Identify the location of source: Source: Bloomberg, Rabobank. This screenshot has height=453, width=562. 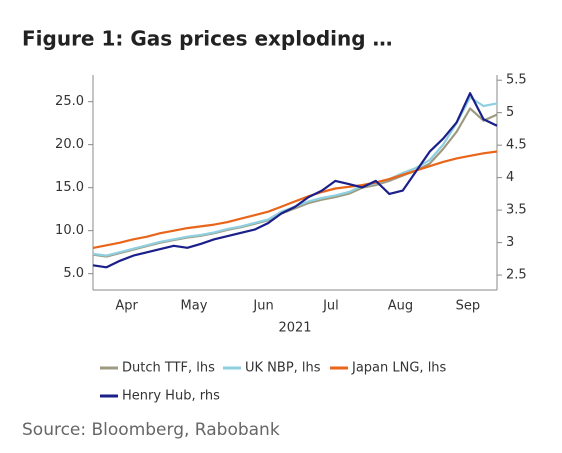
(151, 430).